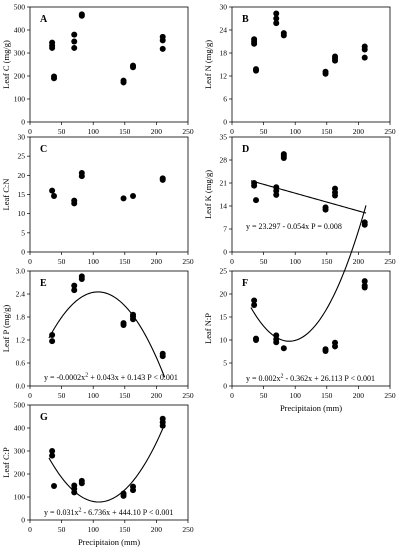 This screenshot has height=550, width=401. Describe the element at coordinates (133, 377) in the screenshot. I see `equation-rest: + 0.043x + 0.143 P < 0.001` at that location.